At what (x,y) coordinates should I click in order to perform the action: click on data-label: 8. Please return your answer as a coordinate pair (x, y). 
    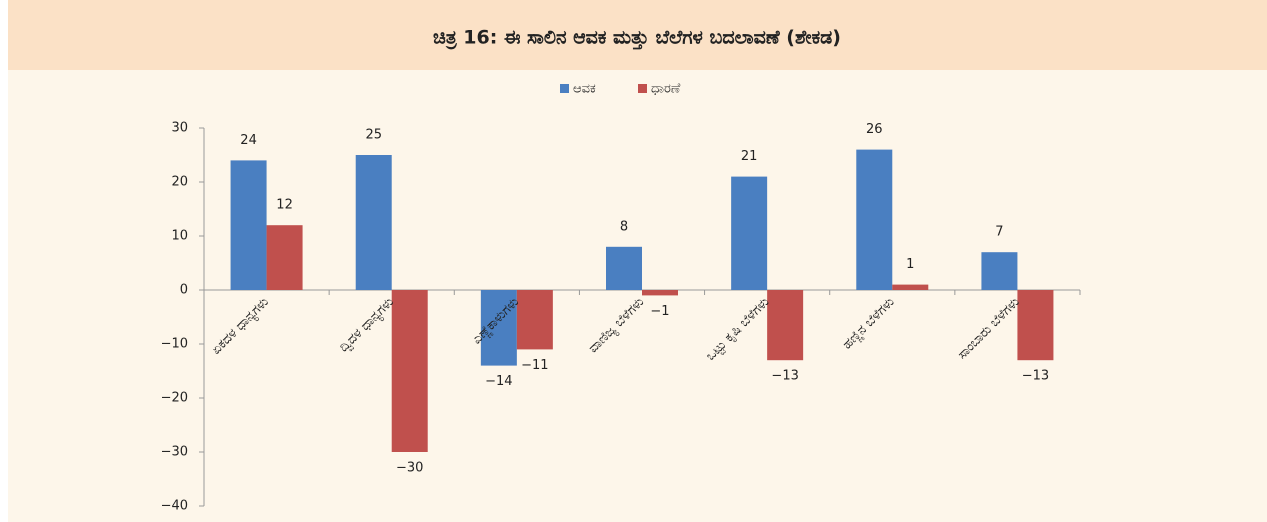
    Looking at the image, I should click on (624, 226).